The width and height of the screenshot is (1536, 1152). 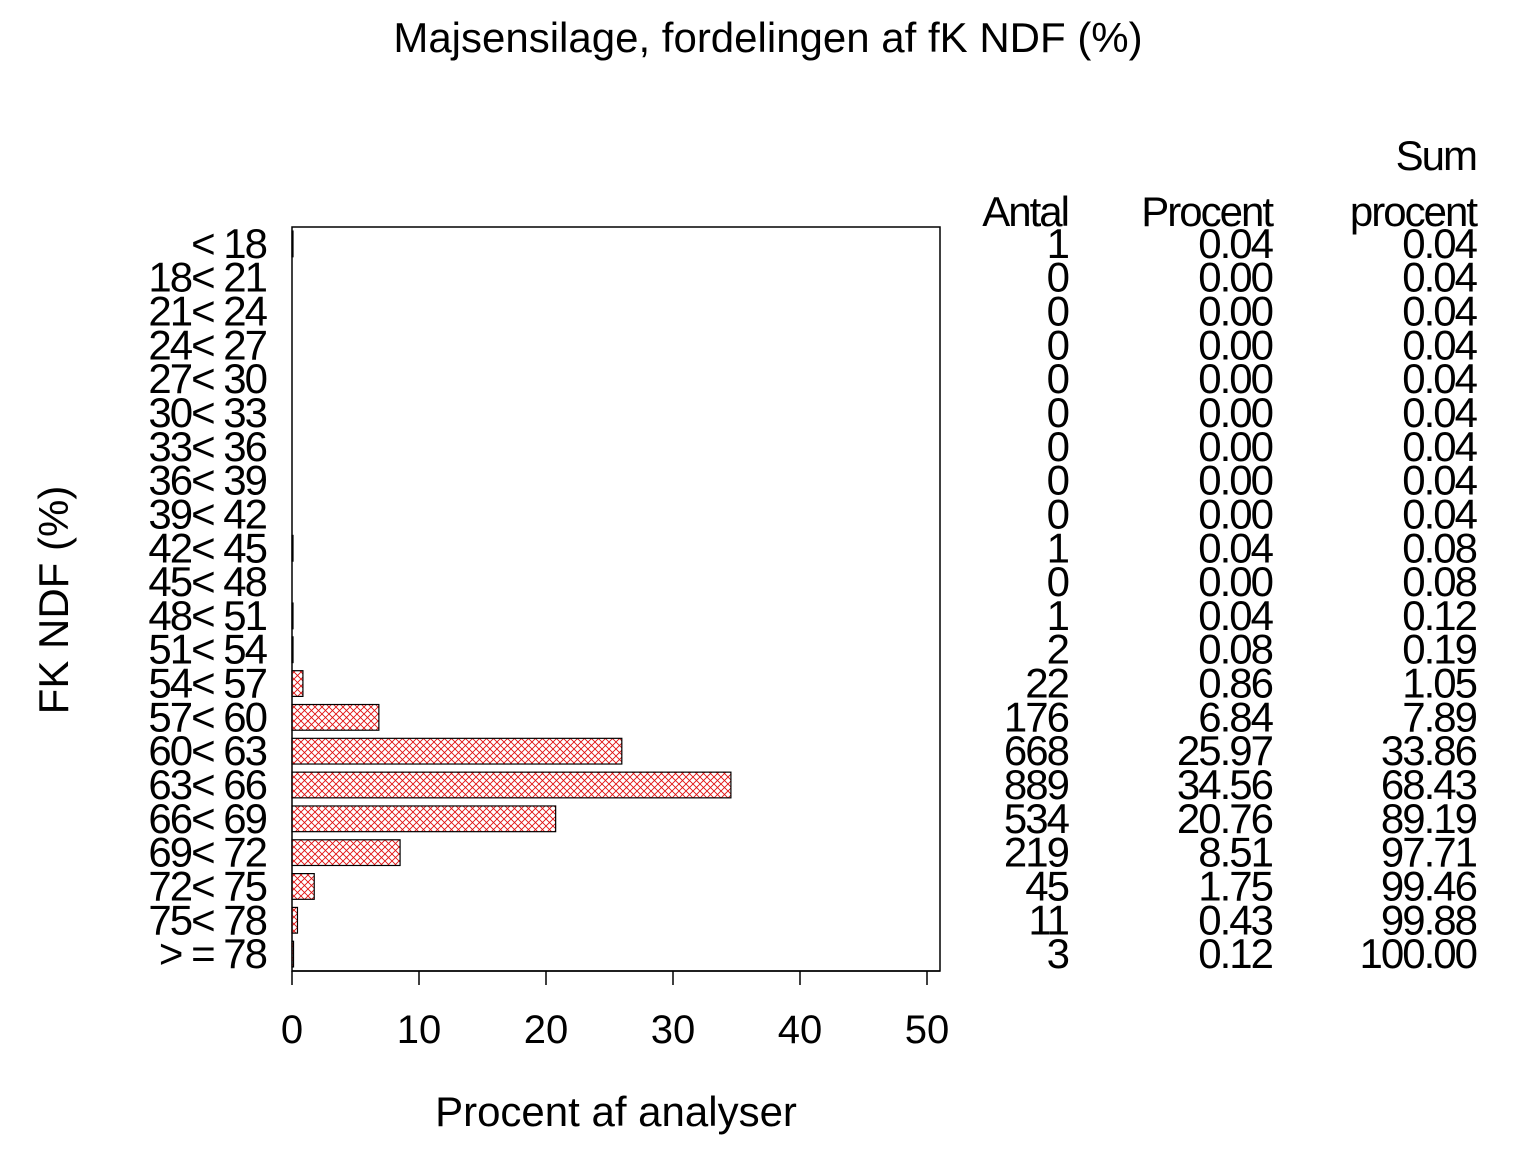 I want to click on x-tick-label: 10, so click(x=419, y=1030).